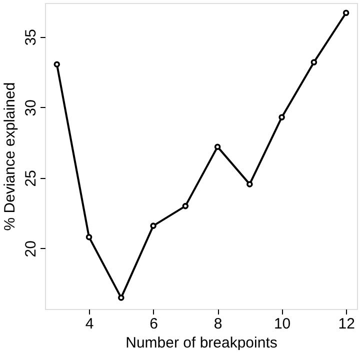  I want to click on y-tick-label: 35, so click(31, 37).